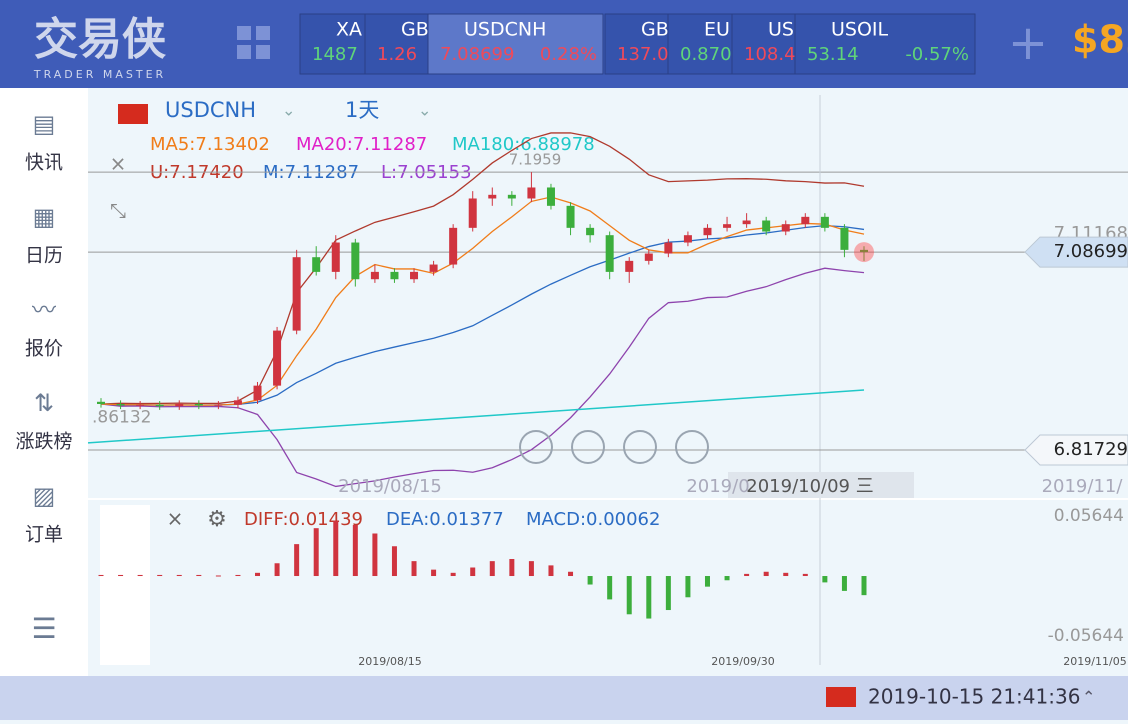 The width and height of the screenshot is (1128, 724). I want to click on sidebar-icon: ▤, so click(44, 124).